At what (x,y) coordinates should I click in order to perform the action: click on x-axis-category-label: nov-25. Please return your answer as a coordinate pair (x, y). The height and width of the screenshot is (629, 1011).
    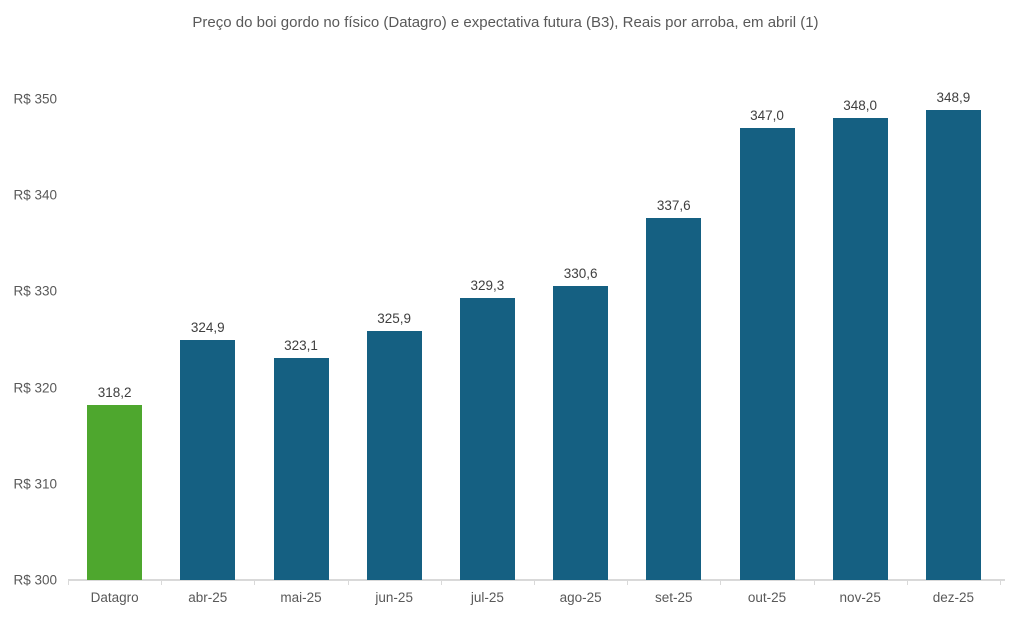
    Looking at the image, I should click on (860, 597).